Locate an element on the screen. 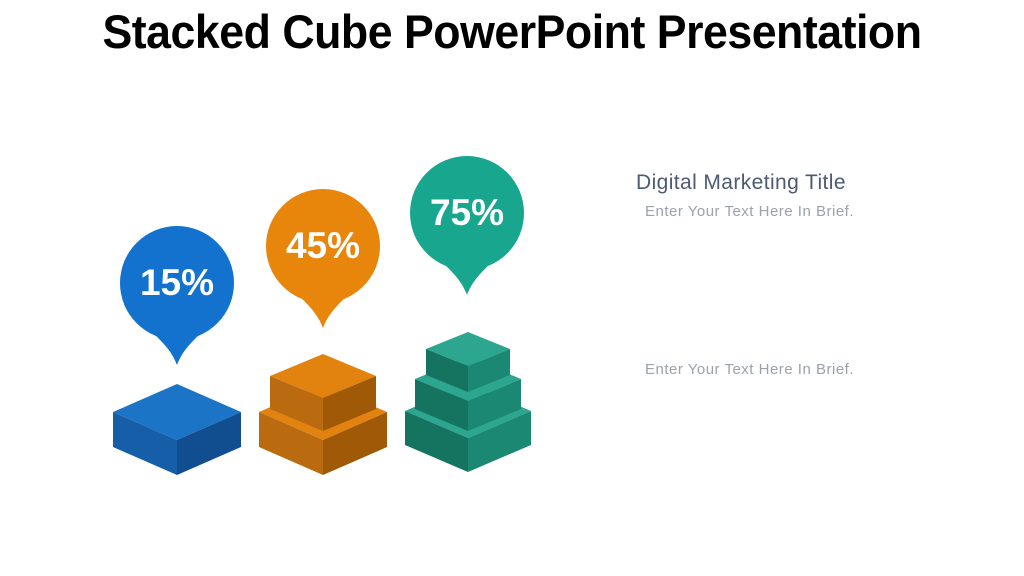 This screenshot has width=1024, height=576. teal-cube-stack is located at coordinates (468, 405).